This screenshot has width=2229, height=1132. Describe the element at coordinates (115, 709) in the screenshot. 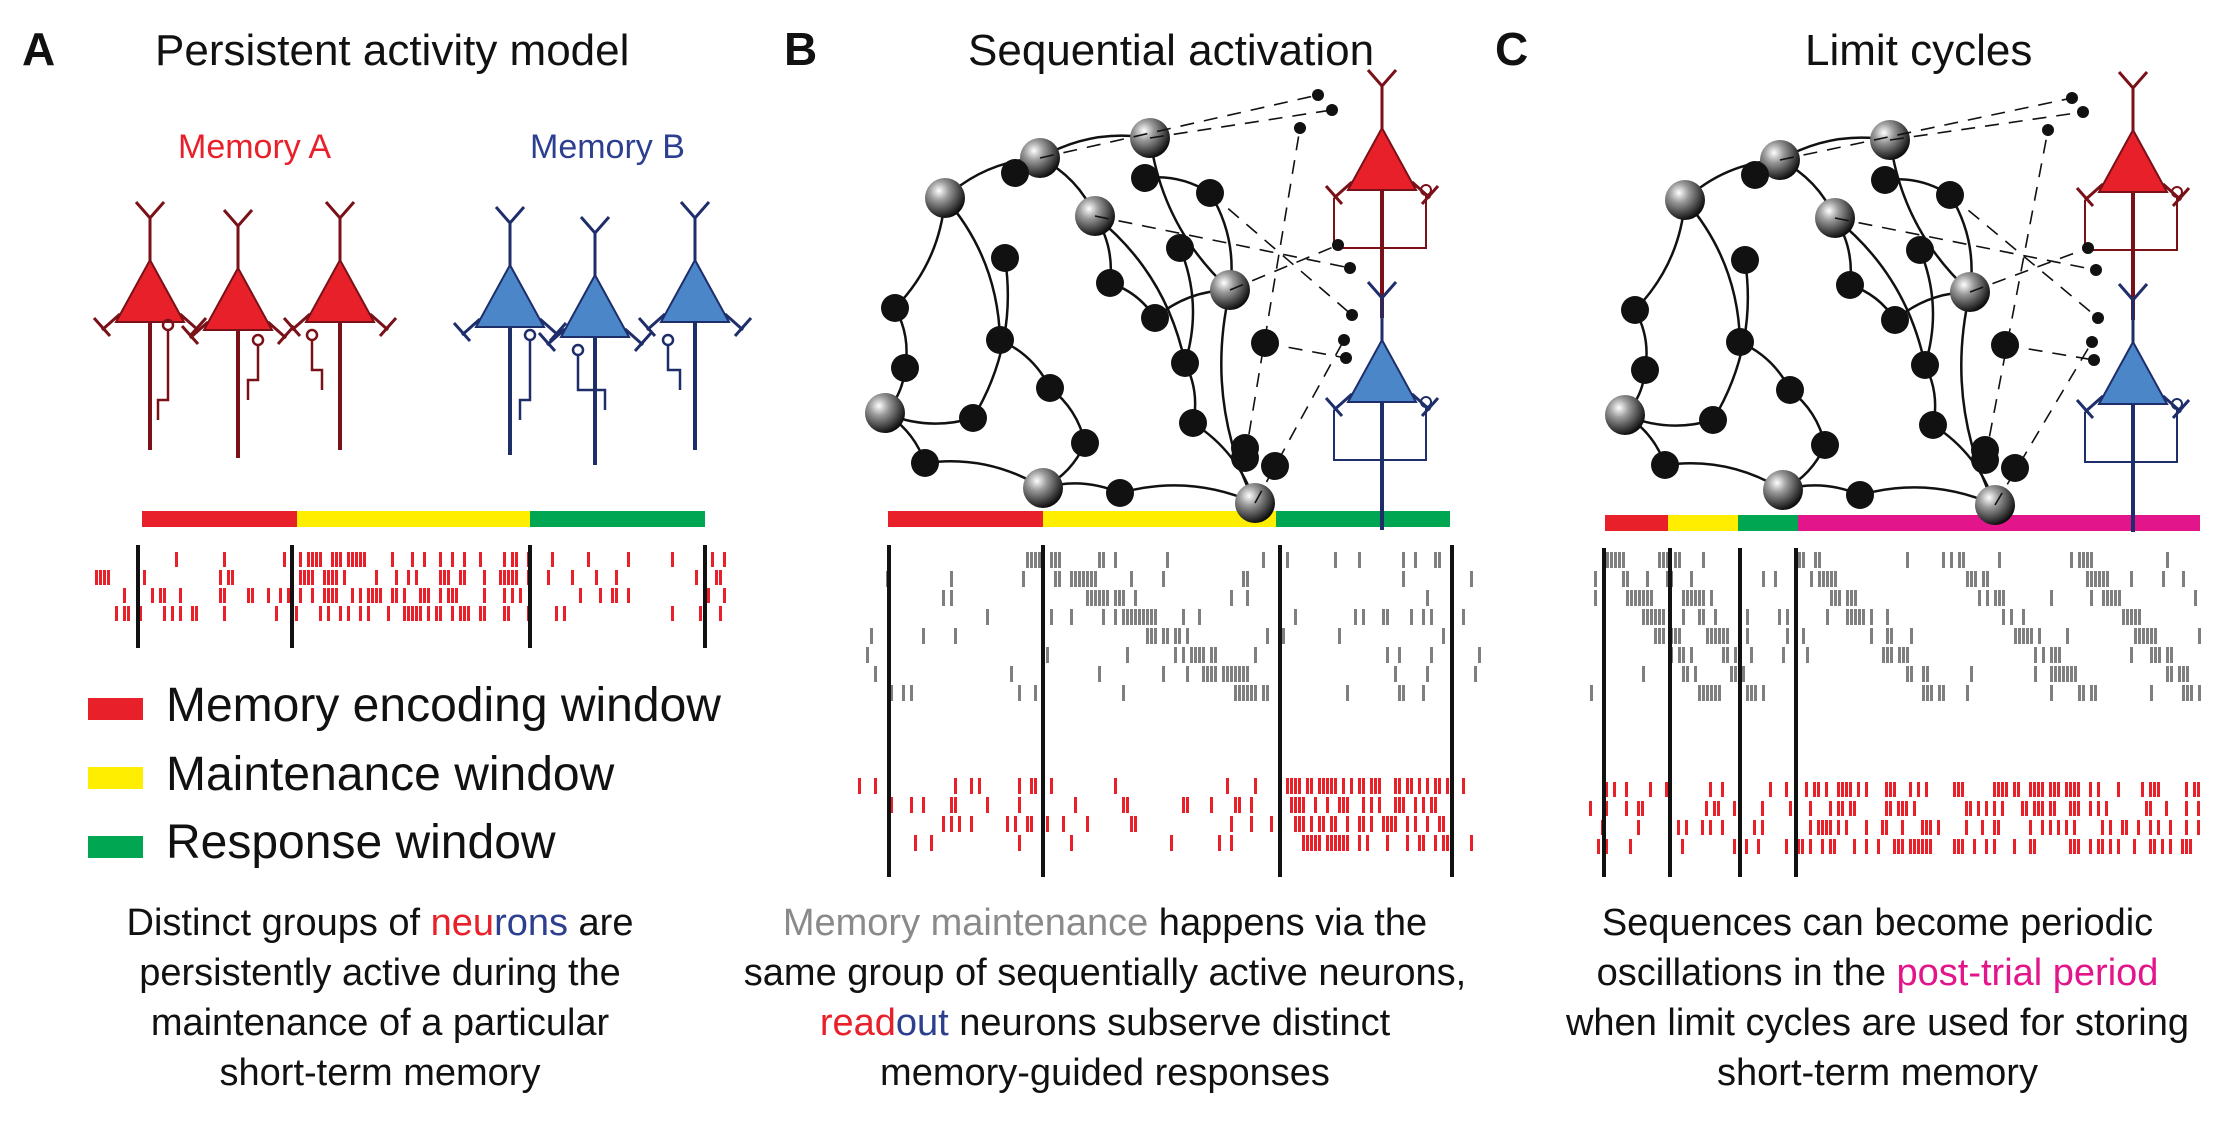

I see `legend-swatch-encoding` at that location.